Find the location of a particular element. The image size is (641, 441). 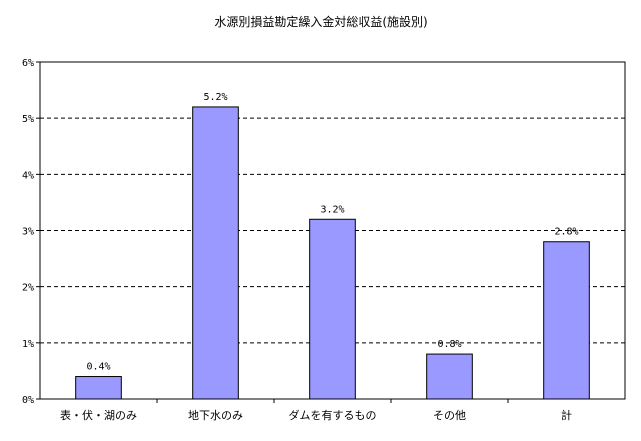

x-tick-label: 地下水のみ is located at coordinates (215, 415).